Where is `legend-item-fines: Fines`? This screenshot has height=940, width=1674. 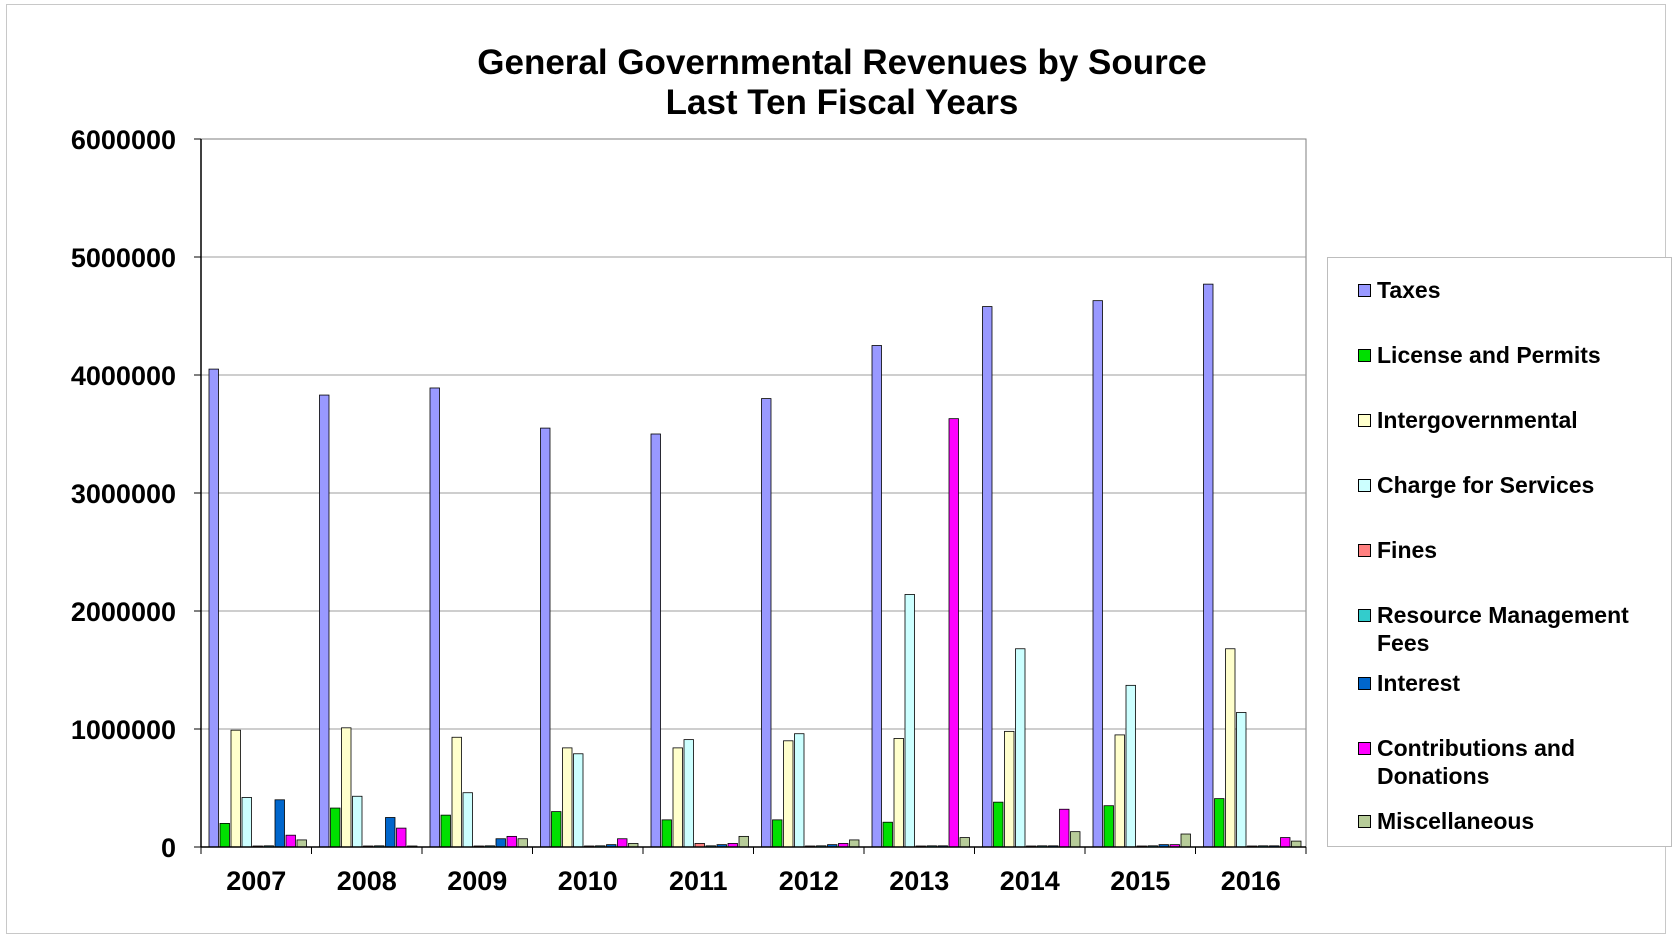 legend-item-fines: Fines is located at coordinates (1497, 550).